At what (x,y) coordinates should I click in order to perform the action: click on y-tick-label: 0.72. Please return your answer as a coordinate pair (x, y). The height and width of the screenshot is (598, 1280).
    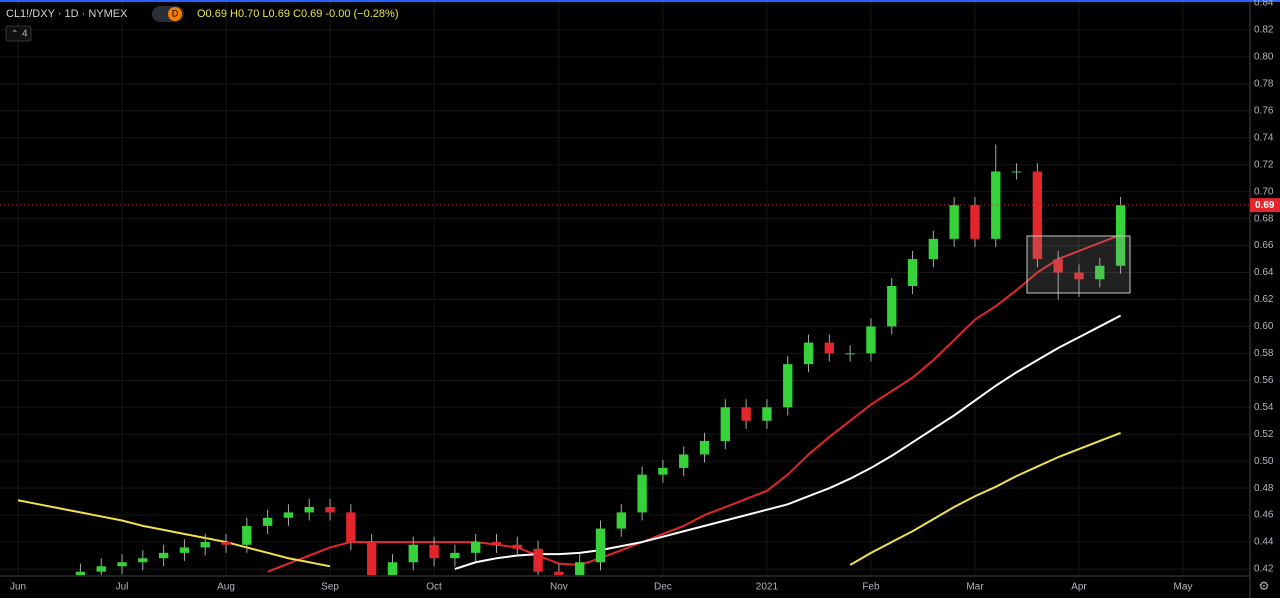
    Looking at the image, I should click on (1264, 164).